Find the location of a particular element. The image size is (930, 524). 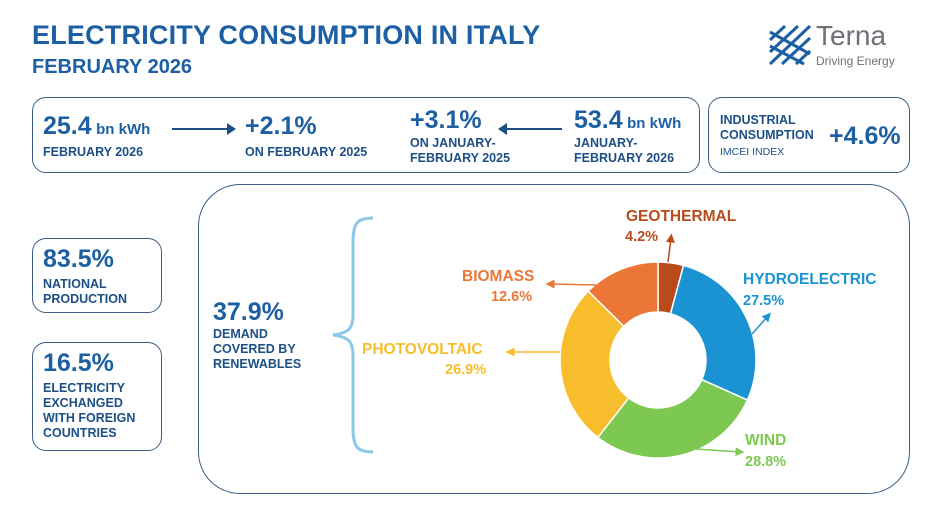

pct-biomass: 12.6% is located at coordinates (512, 297).